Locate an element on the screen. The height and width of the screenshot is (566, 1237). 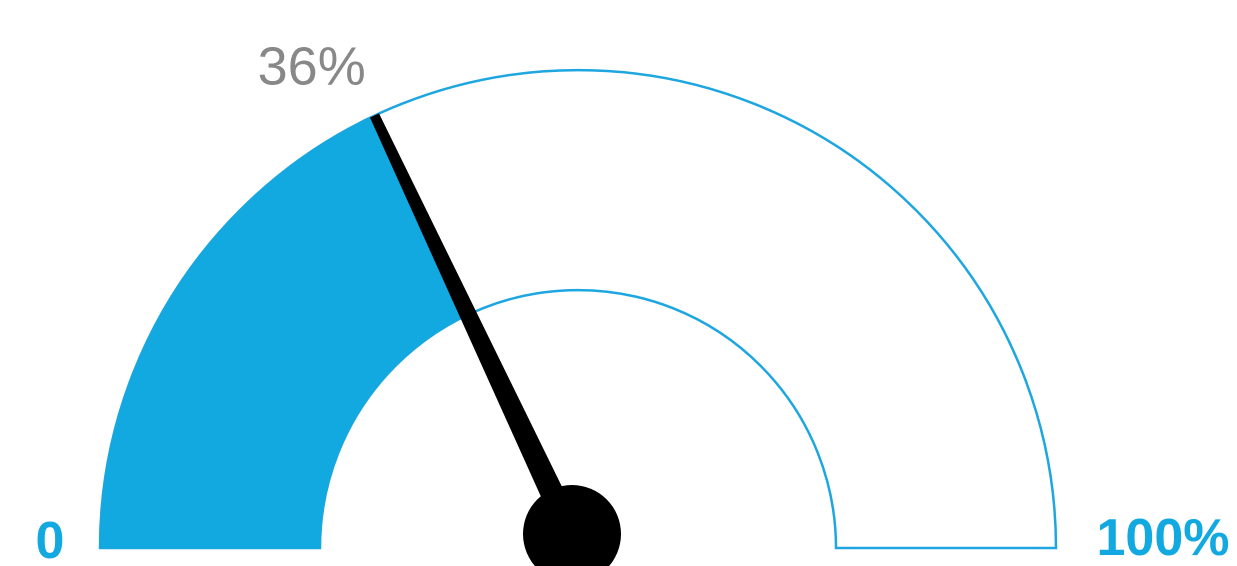
gauge-max-label: 100% is located at coordinates (1163, 537).